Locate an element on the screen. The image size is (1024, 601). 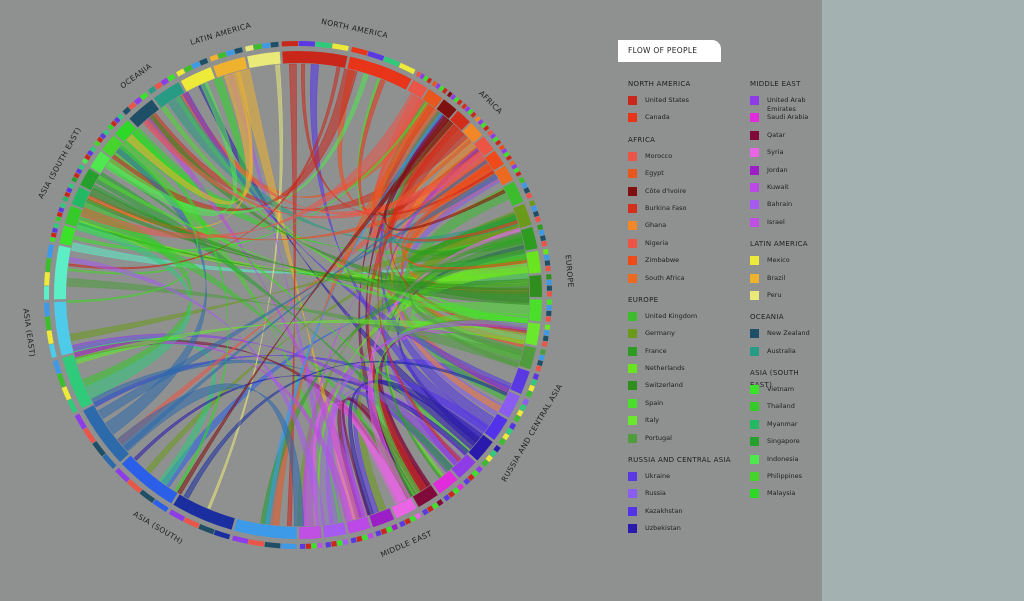
legend-item: Qatar is located at coordinates (786, 139).